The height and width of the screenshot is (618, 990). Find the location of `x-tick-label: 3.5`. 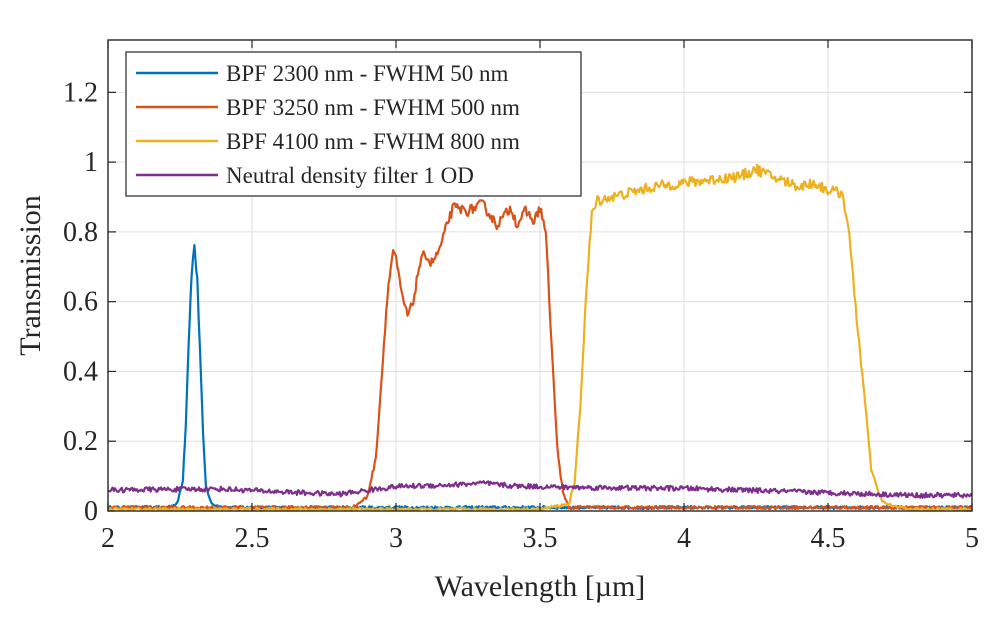

x-tick-label: 3.5 is located at coordinates (540, 538).